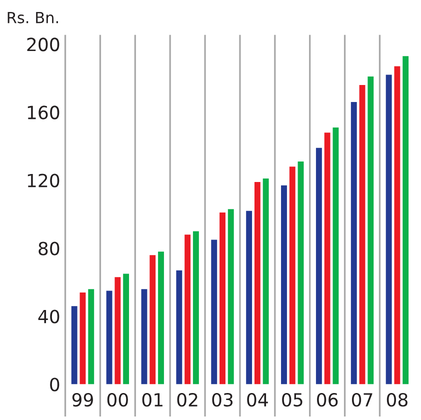  Describe the element at coordinates (33, 18) in the screenshot. I see `y-axis-title: Rs. Bn.` at that location.